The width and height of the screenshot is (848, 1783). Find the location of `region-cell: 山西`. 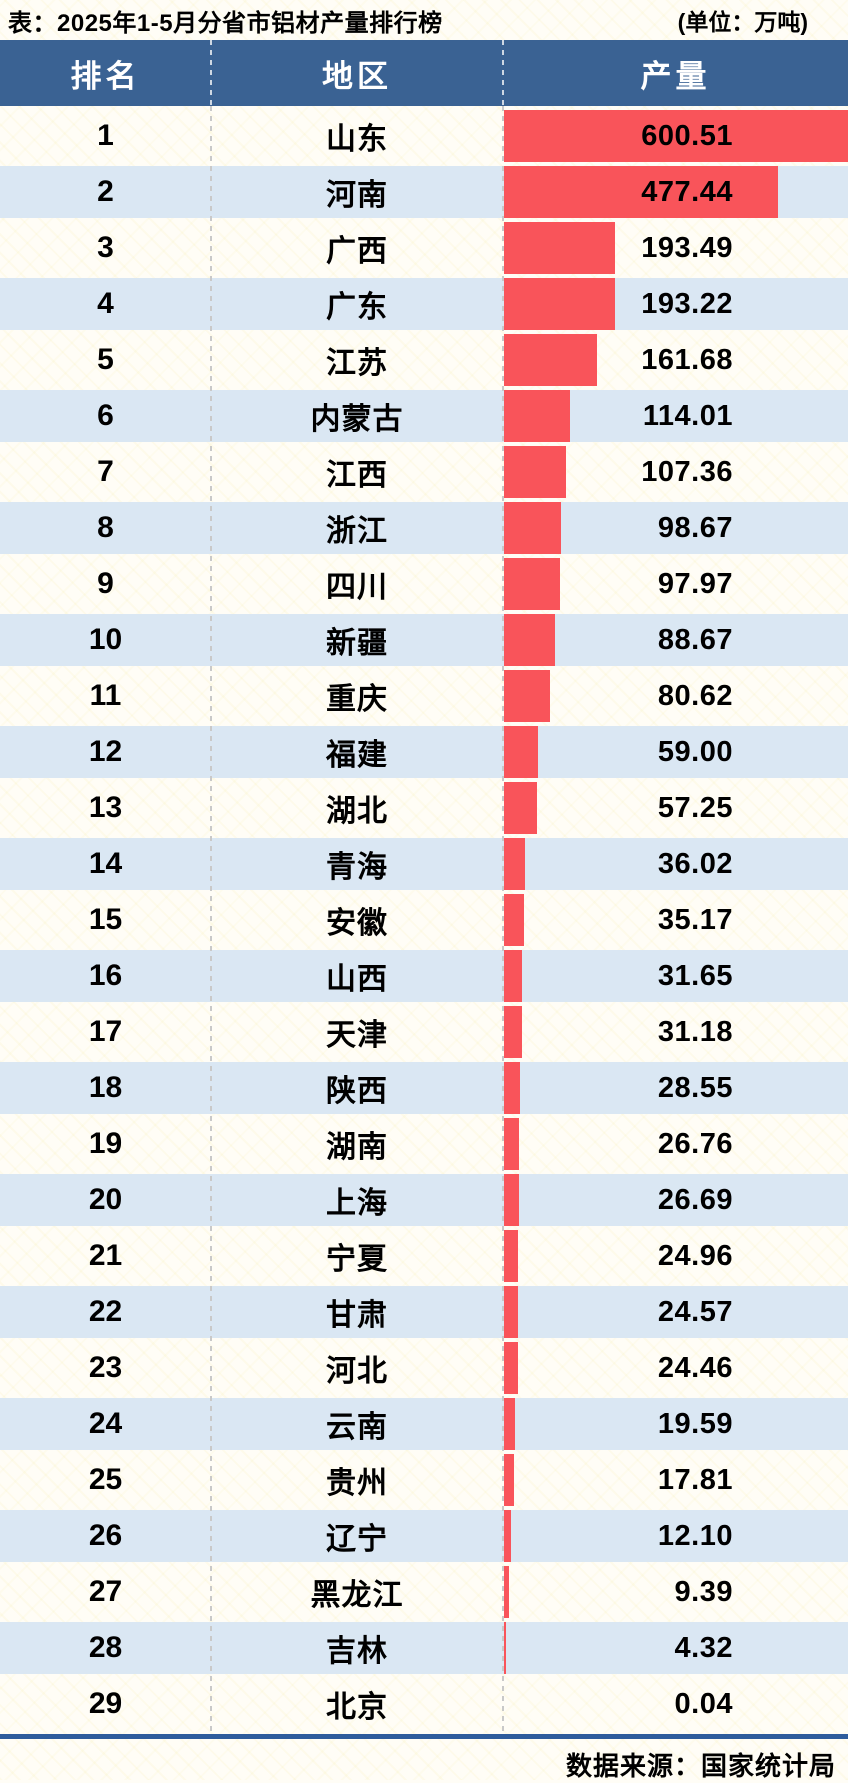

region-cell: 山西 is located at coordinates (357, 976).